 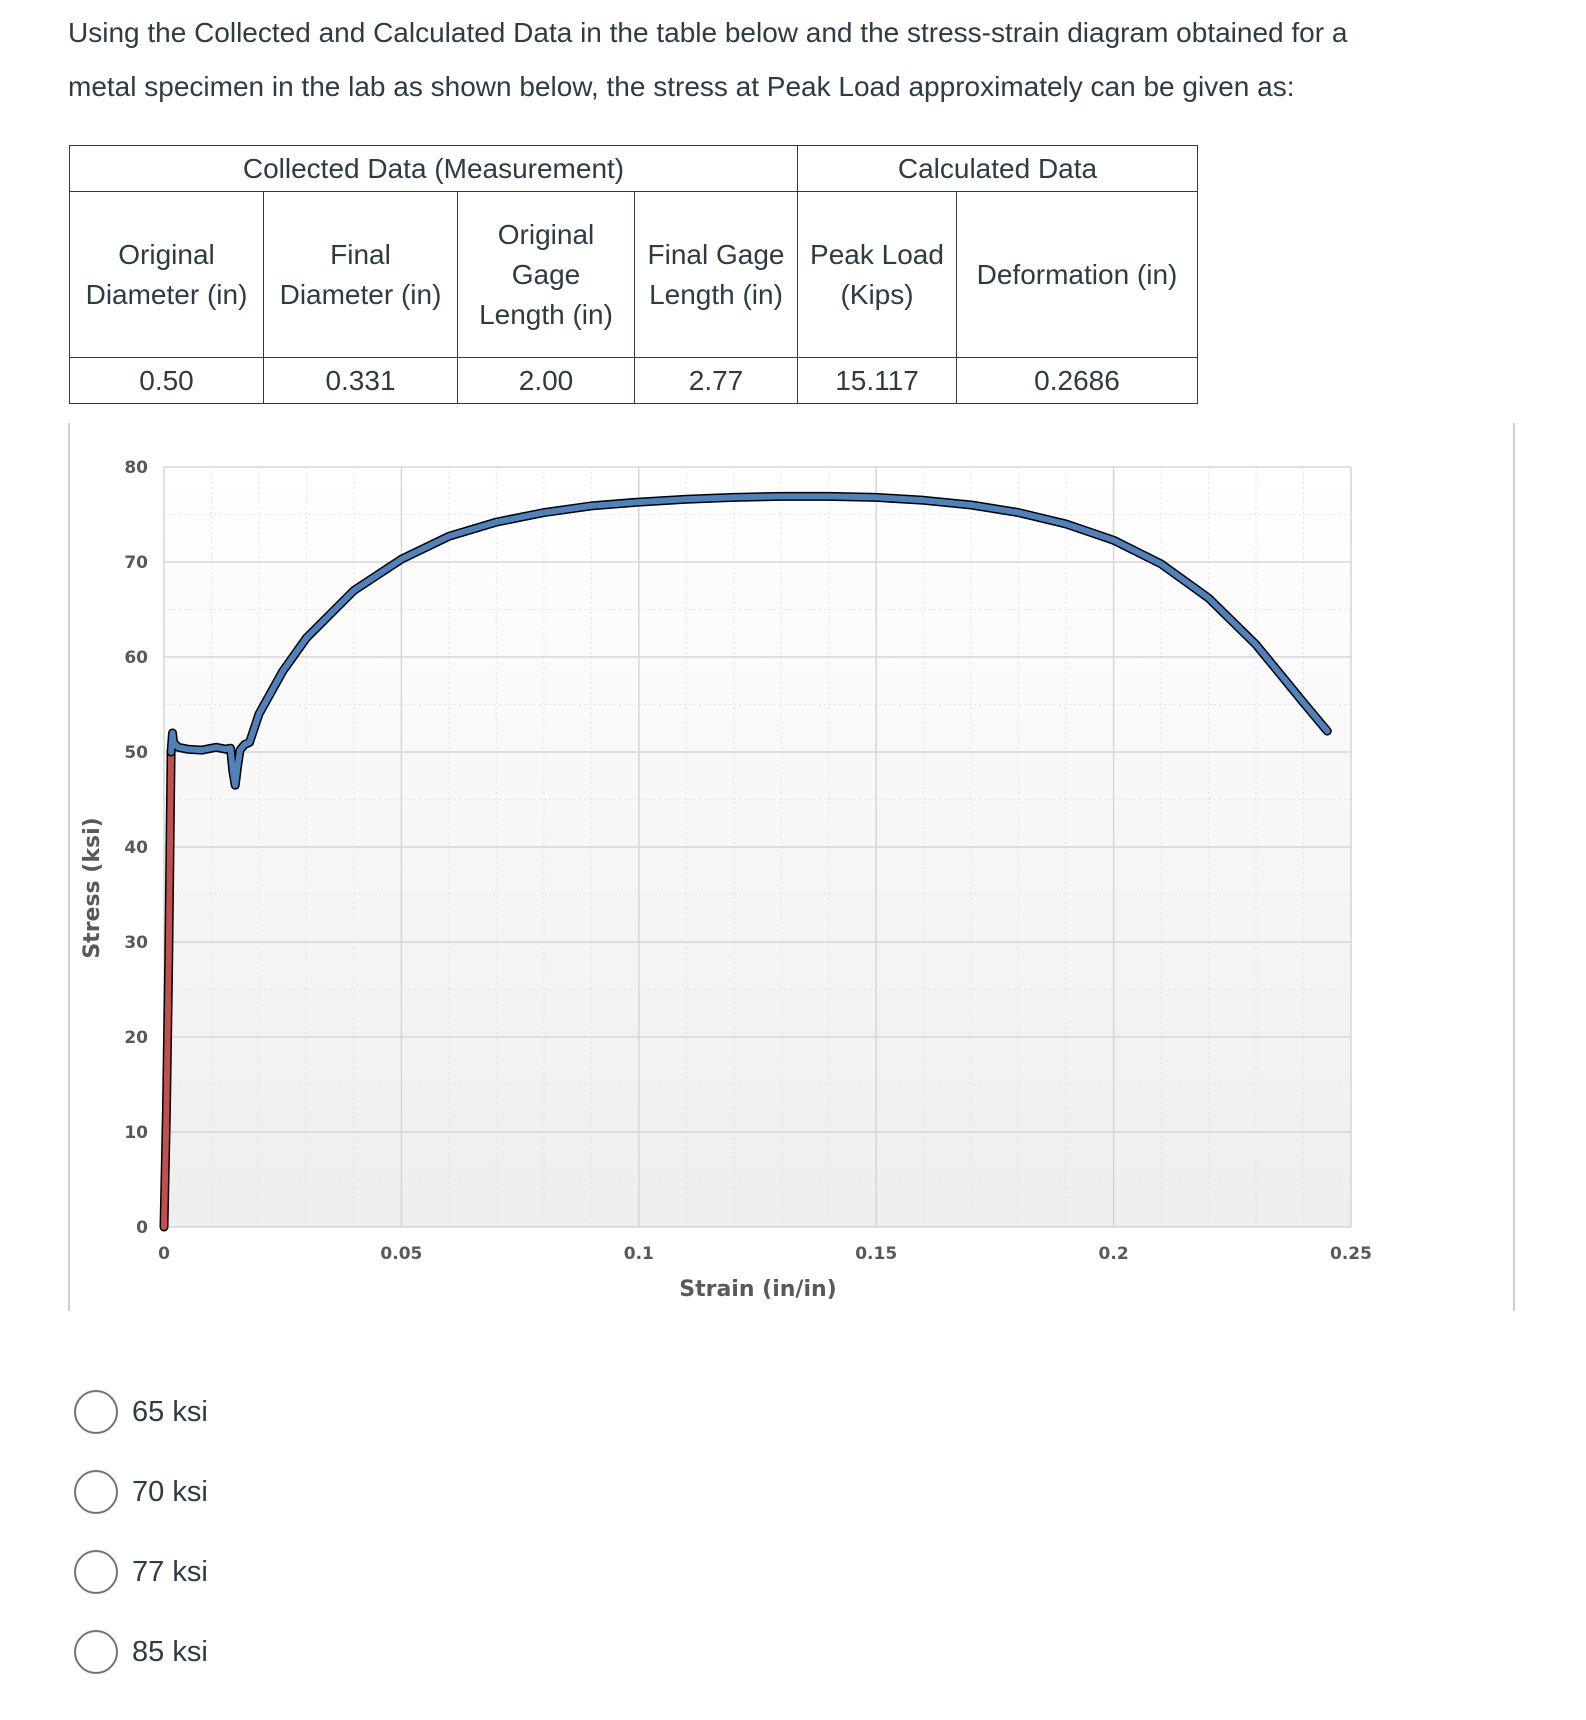 What do you see at coordinates (1114, 1254) in the screenshot?
I see `x-tick-label: 0.2` at bounding box center [1114, 1254].